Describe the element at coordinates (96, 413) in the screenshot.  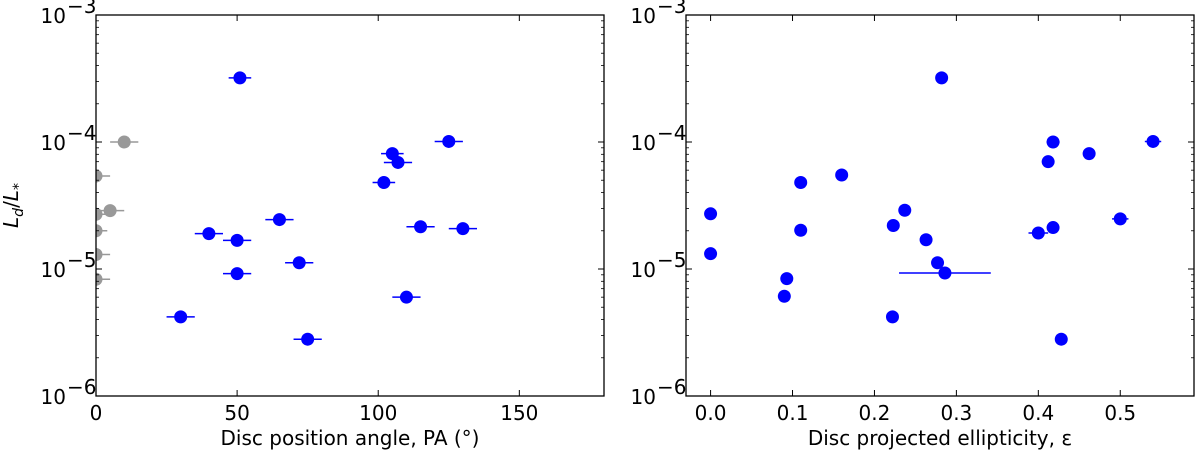
I see `left-x-tick-label: 0` at that location.